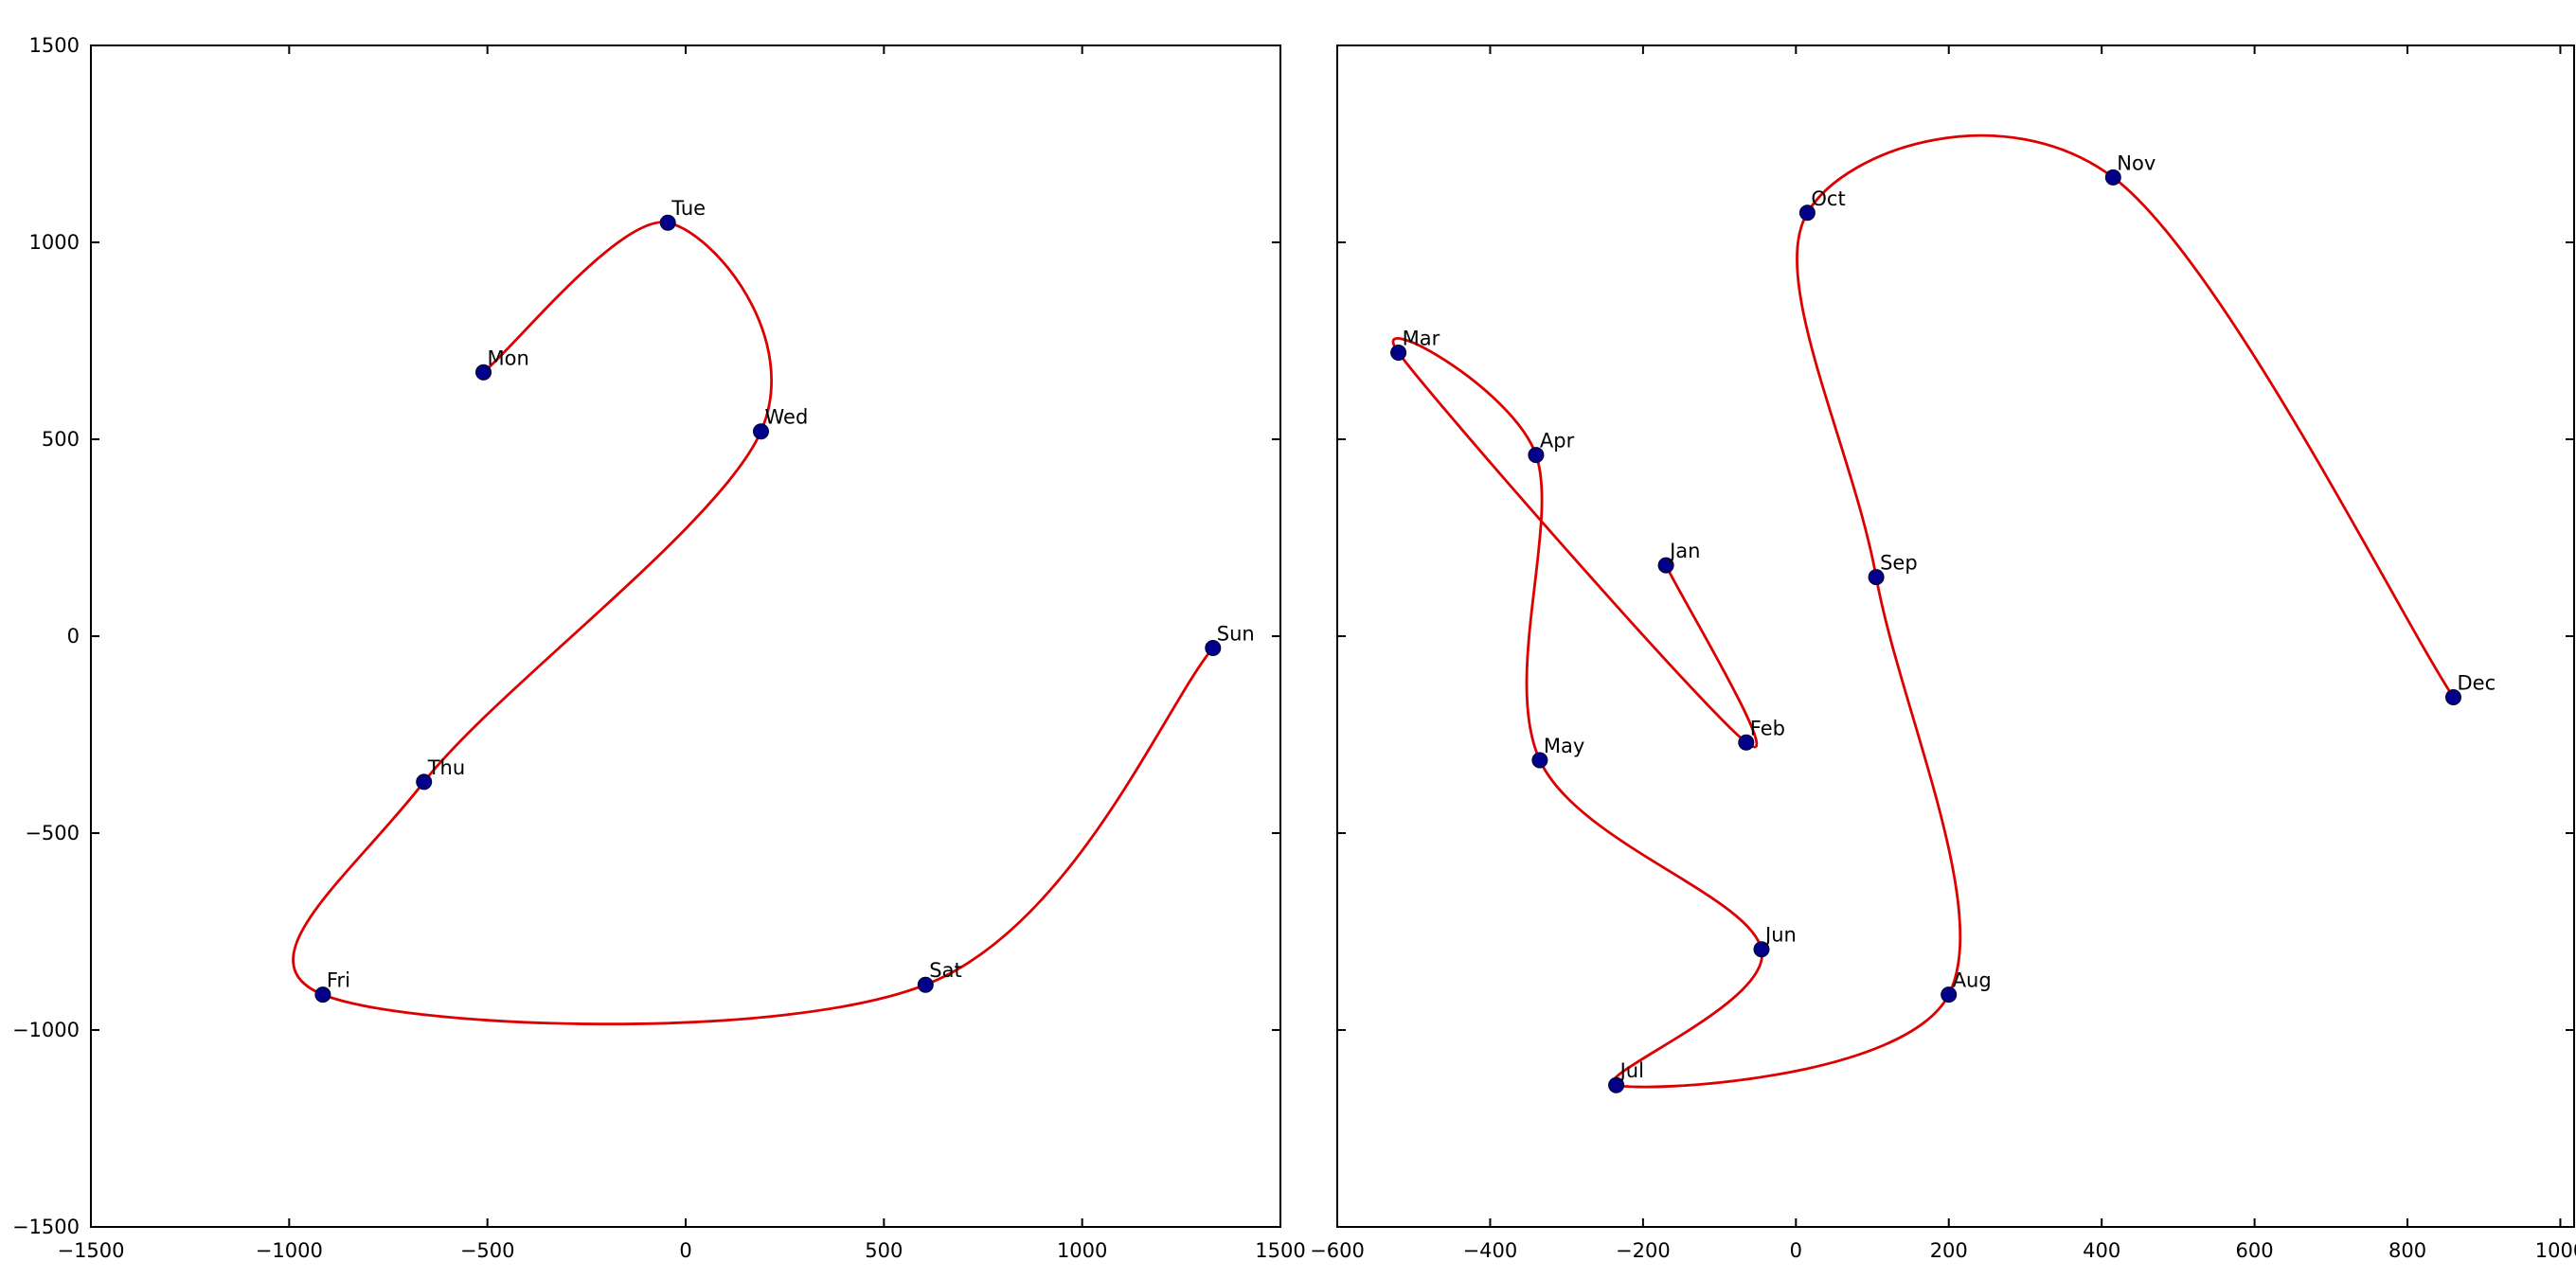 Image resolution: width=2576 pixels, height=1279 pixels. Describe the element at coordinates (73, 636) in the screenshot. I see `y-tick-label: 0` at that location.